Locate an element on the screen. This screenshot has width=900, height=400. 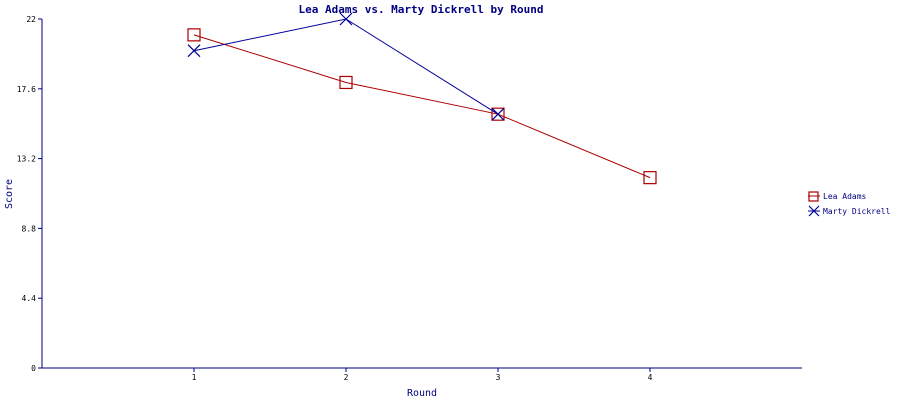
legend-x-marker is located at coordinates (814, 211).